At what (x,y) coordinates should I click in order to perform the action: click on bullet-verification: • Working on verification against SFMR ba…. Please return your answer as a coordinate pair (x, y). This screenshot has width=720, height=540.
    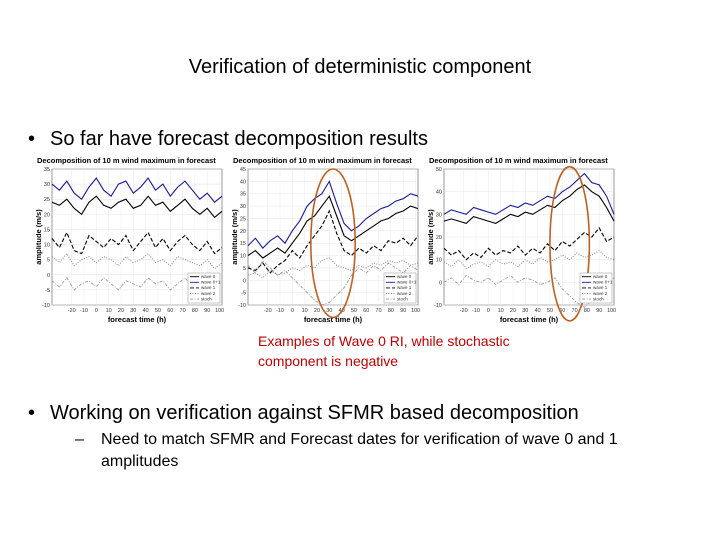
    Looking at the image, I should click on (303, 413).